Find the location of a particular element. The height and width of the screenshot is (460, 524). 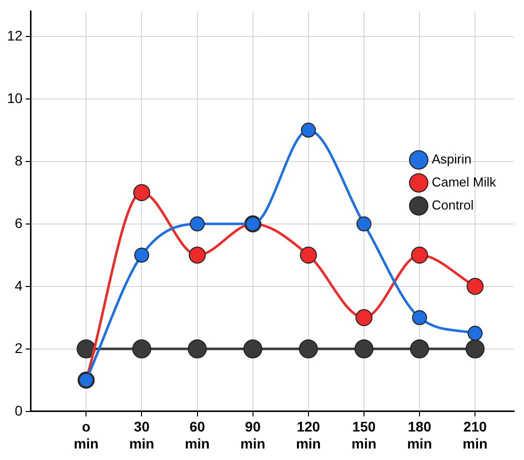

y-tick-label: 0 is located at coordinates (18, 410).